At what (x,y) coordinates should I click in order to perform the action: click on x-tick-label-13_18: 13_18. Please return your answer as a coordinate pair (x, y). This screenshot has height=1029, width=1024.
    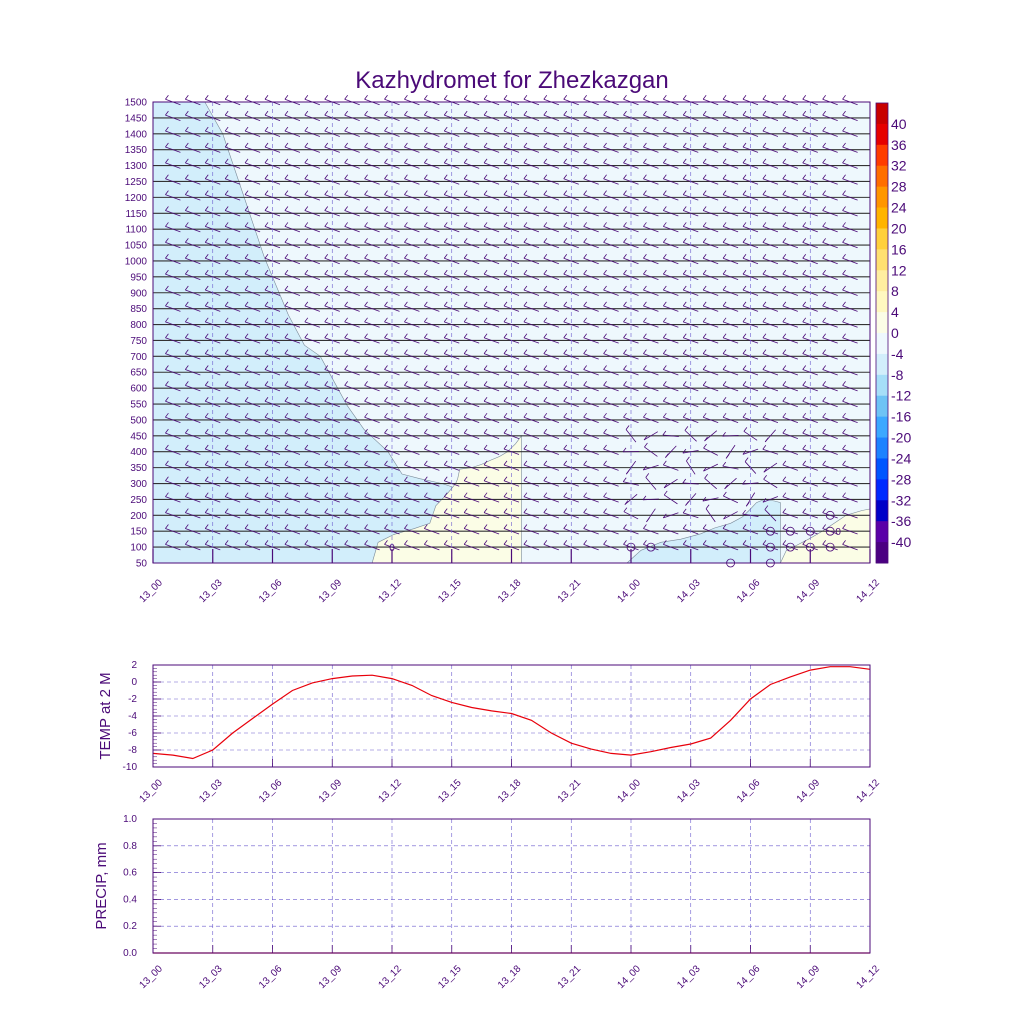
    Looking at the image, I should click on (510, 791).